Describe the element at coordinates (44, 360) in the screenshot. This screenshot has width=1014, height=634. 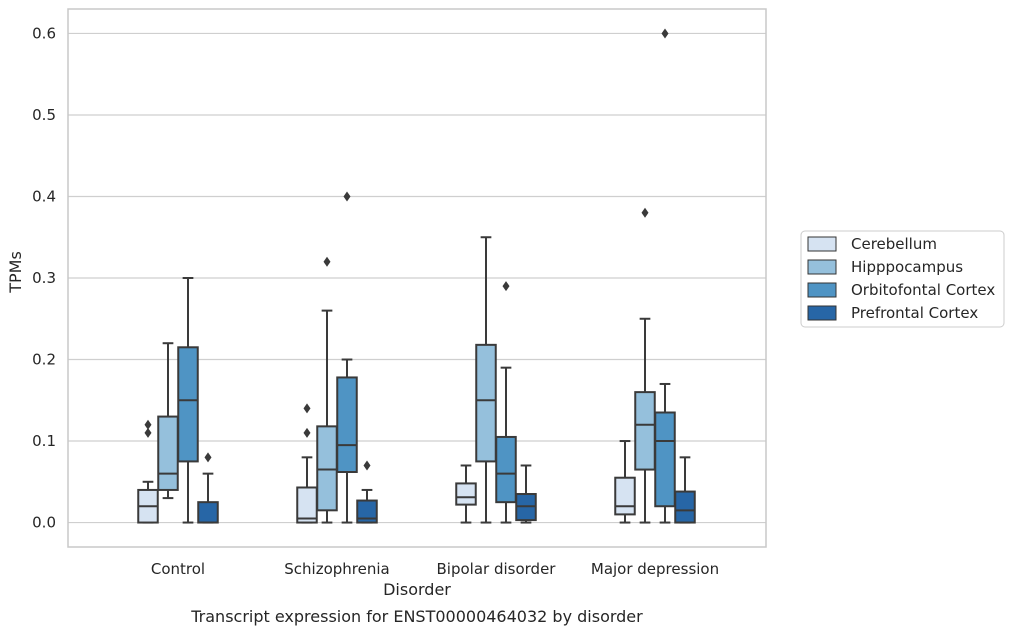
I see `y-tick-label: 0.2` at that location.